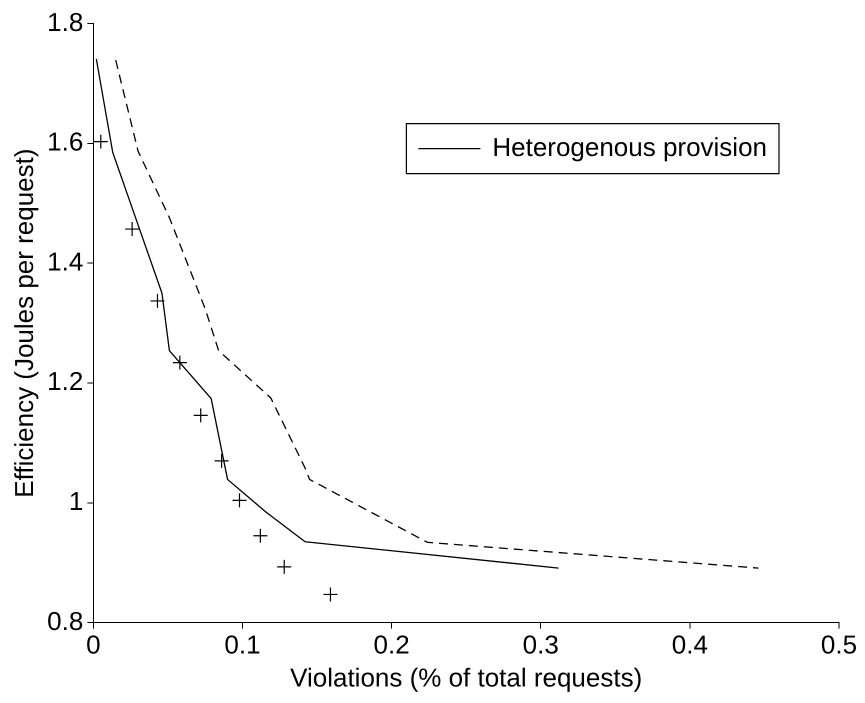 This screenshot has height=703, width=865. Describe the element at coordinates (76, 501) in the screenshot. I see `y-tick-label: 1` at that location.